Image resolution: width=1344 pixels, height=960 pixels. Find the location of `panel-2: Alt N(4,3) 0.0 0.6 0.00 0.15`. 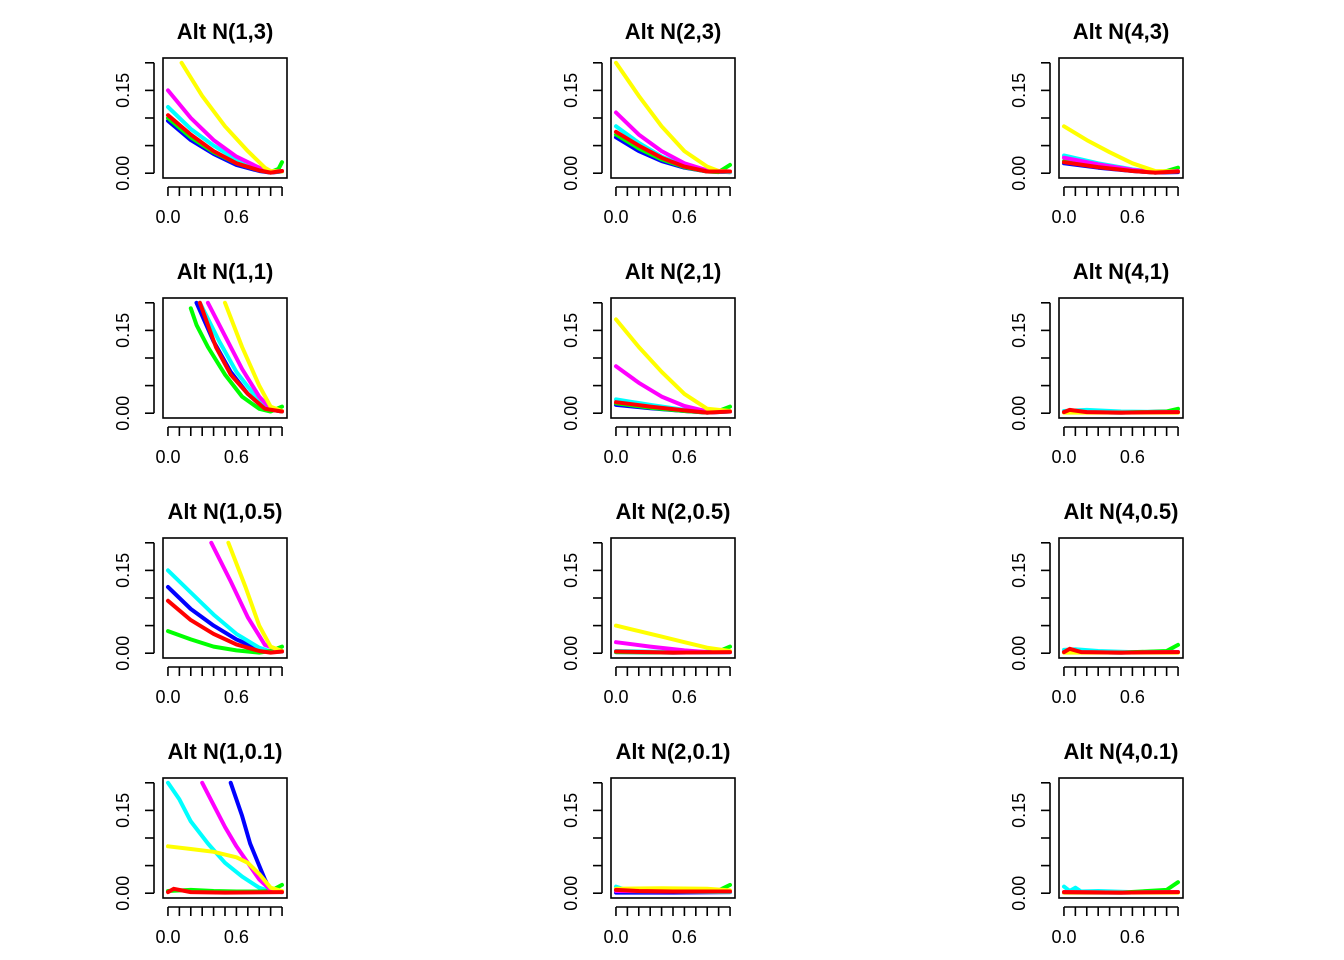

panel-2: Alt N(4,3) 0.0 0.6 0.00 0.15 is located at coordinates (1096, 123).